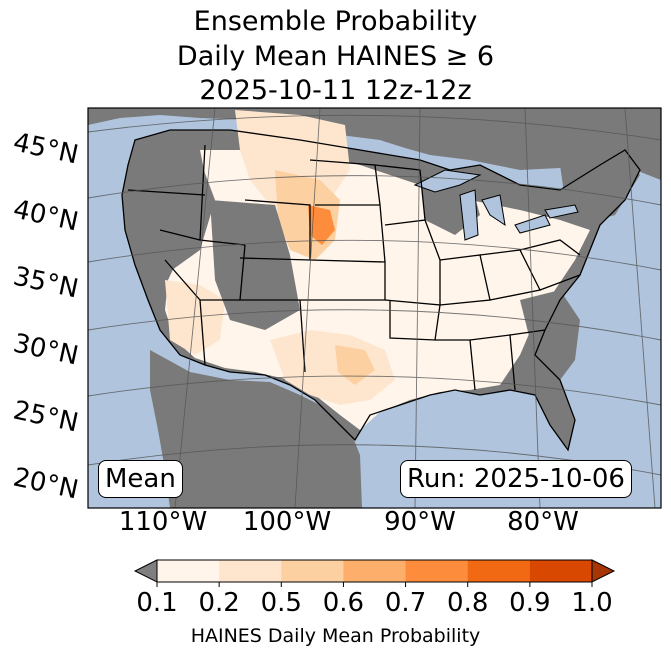  I want to click on colorbar-tick-label: 1.0, so click(592, 603).